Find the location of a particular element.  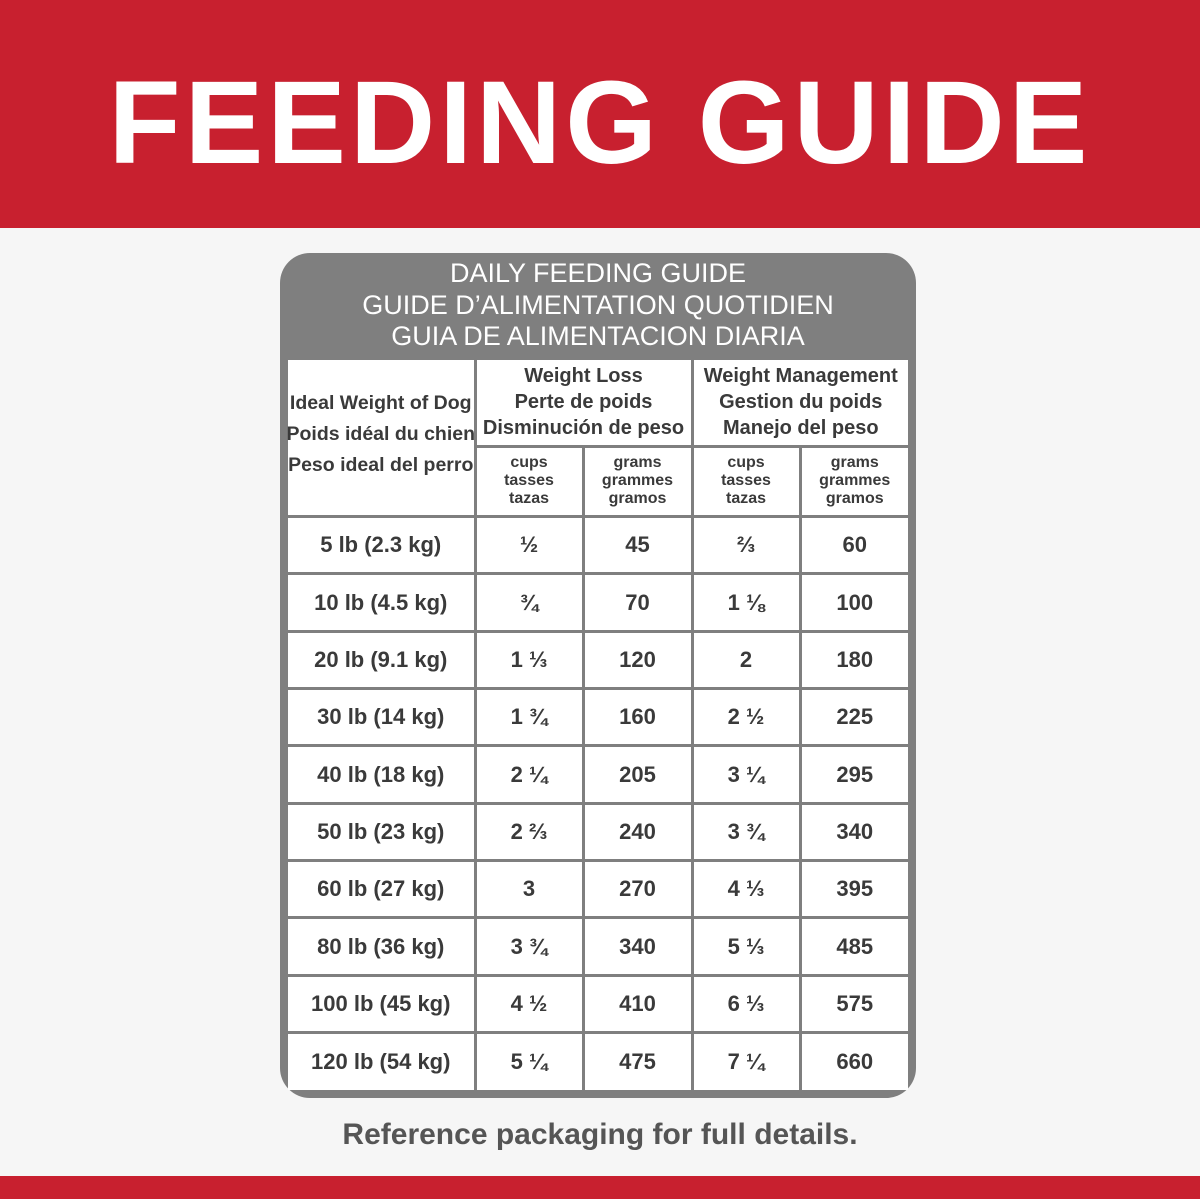

cell-text: 5 ¼ is located at coordinates (529, 1062).